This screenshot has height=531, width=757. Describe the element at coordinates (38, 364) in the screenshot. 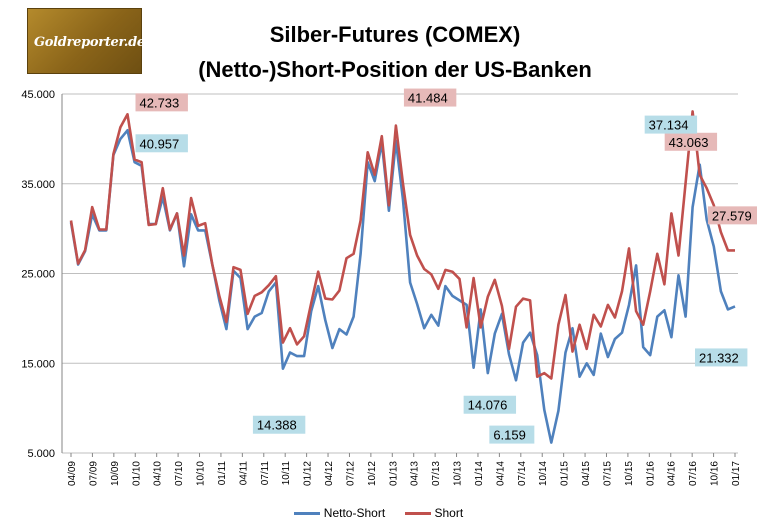

I see `y-tick-label: 15.000` at that location.